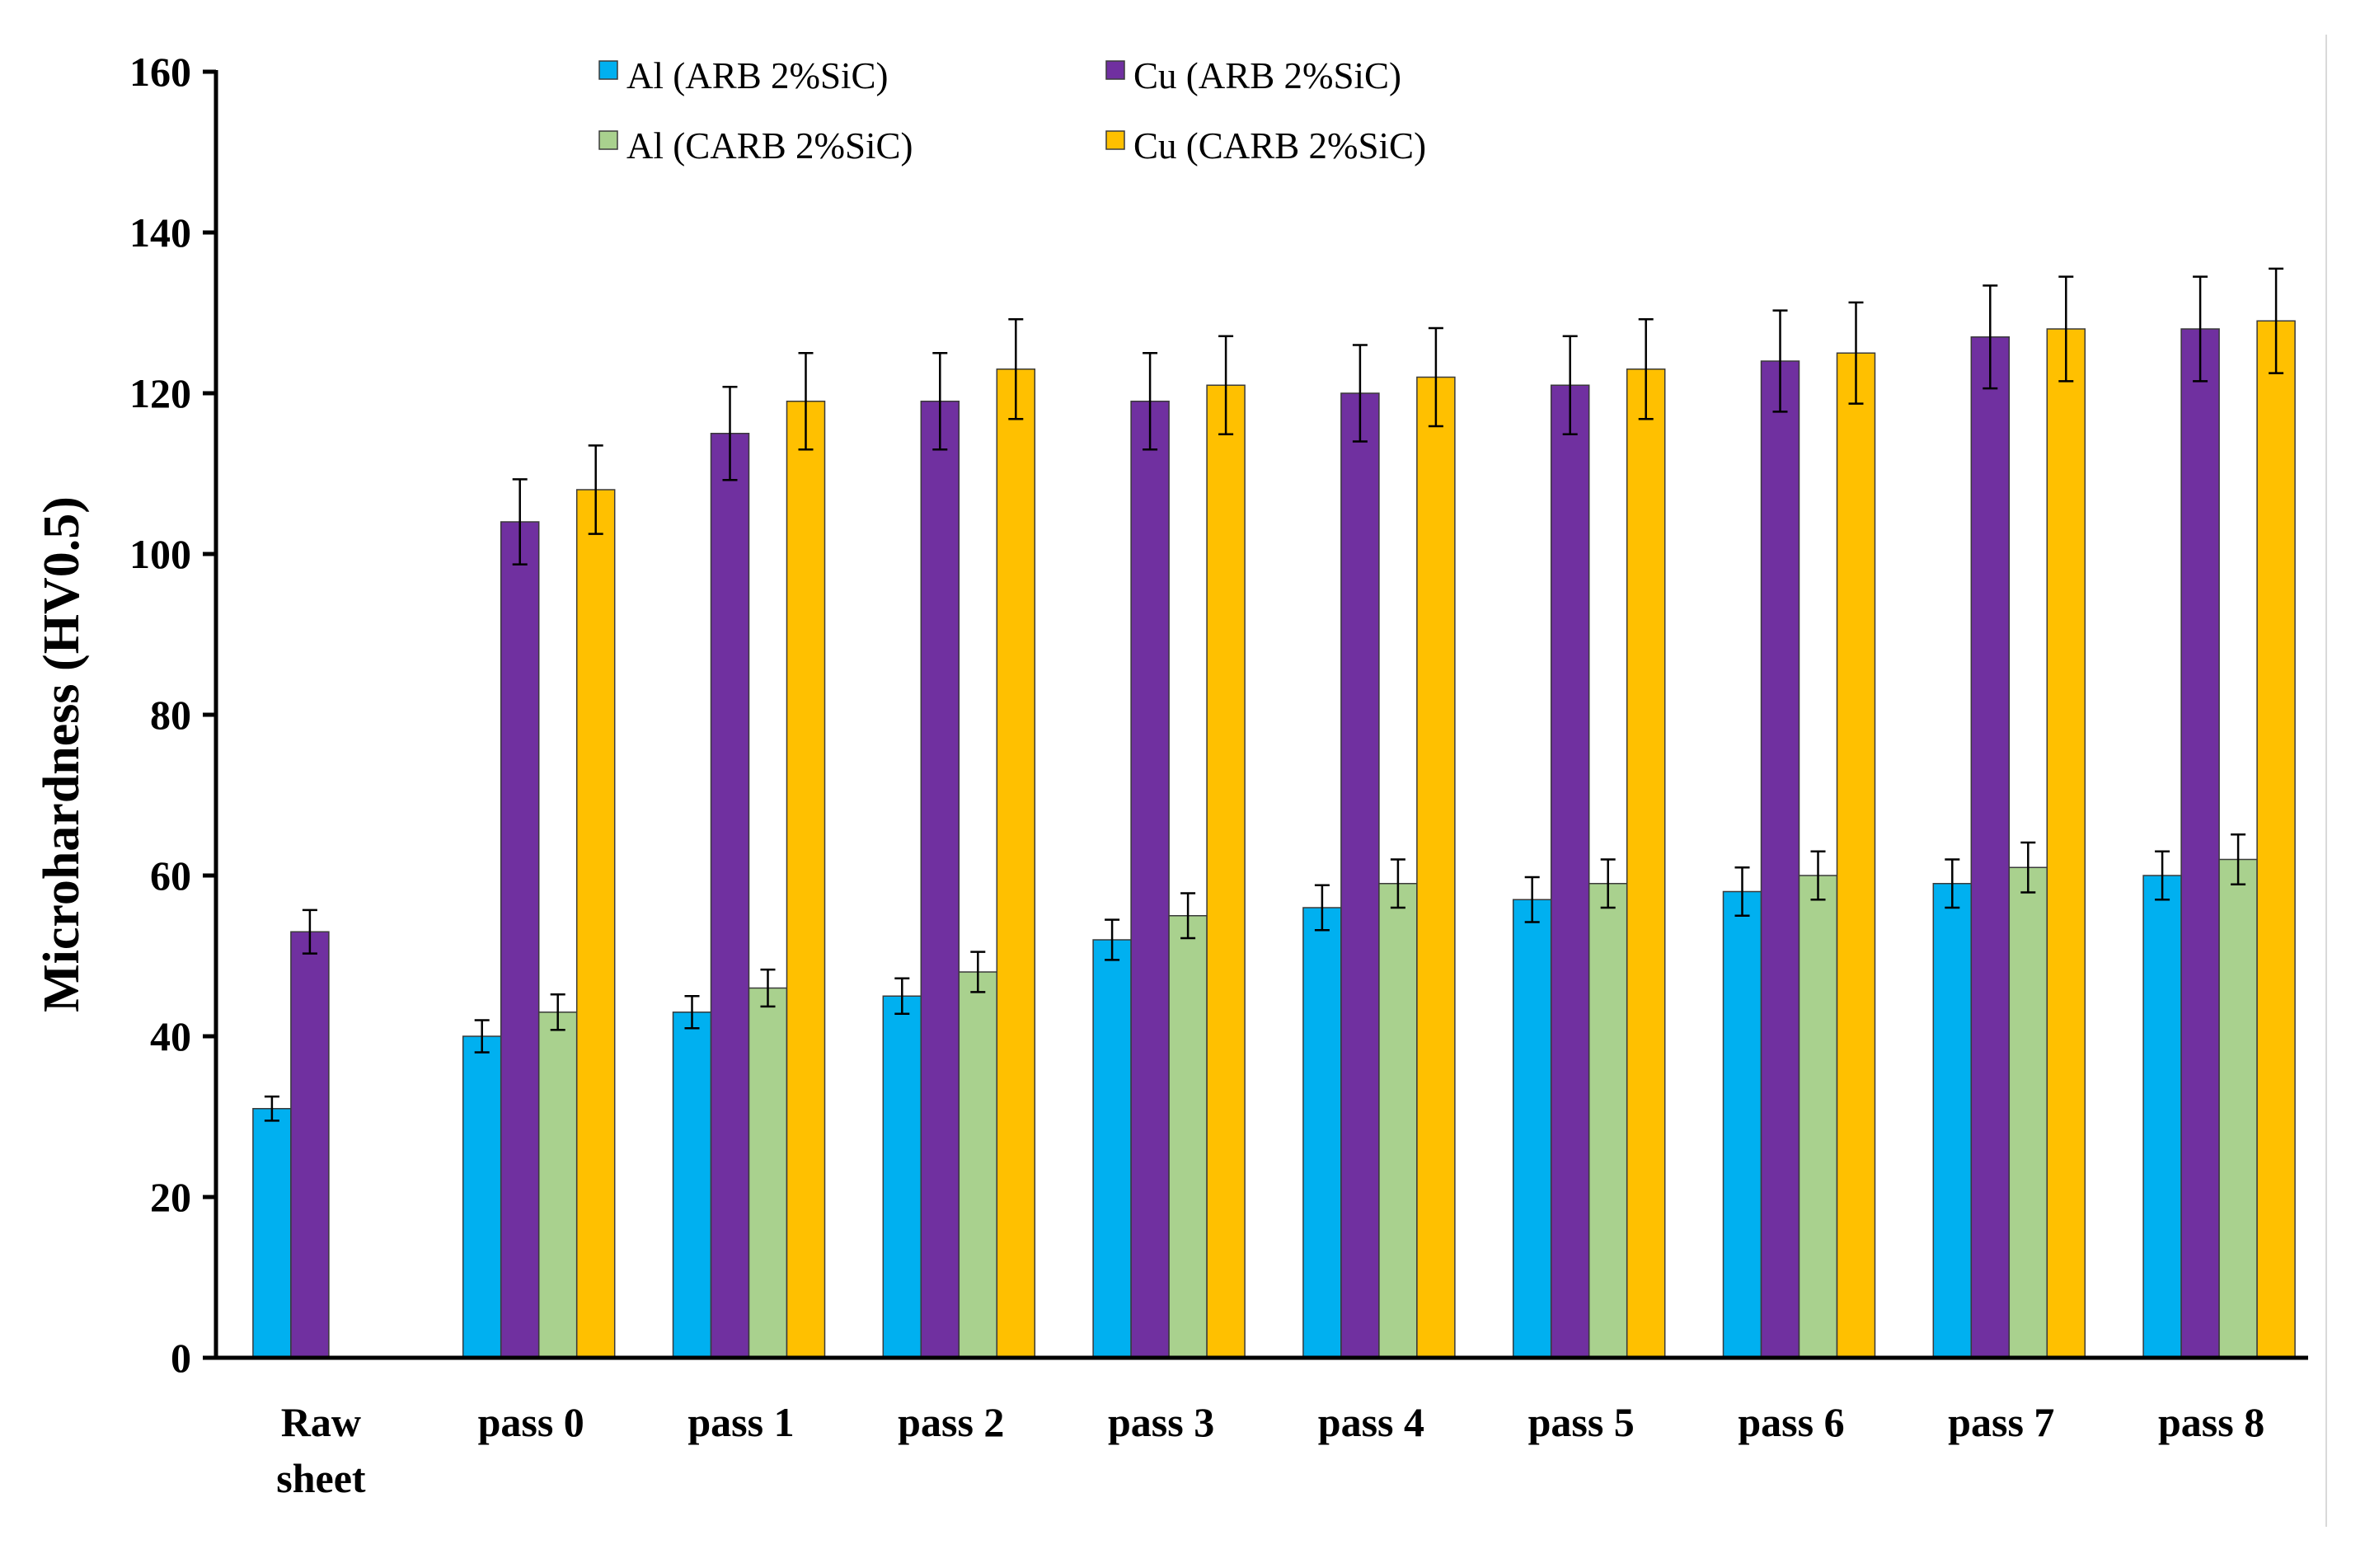 This screenshot has height=1568, width=2365. Describe the element at coordinates (1780, 859) in the screenshot. I see `bar-cu-arb-2-sic--7` at that location.